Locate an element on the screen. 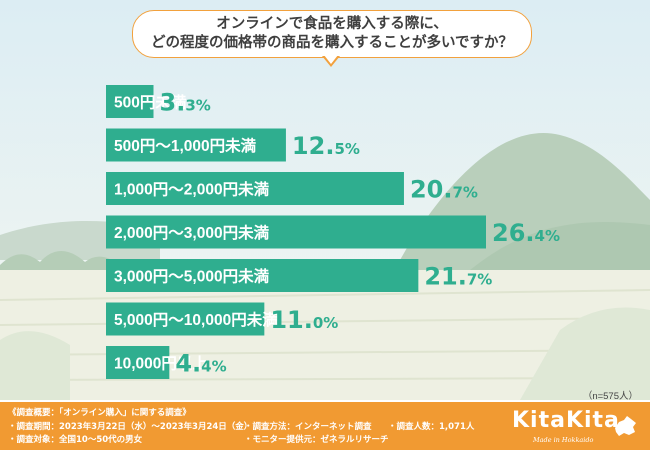 This screenshot has height=450, width=650. survey-method: ・調査方法：インターネット調査 is located at coordinates (308, 427).